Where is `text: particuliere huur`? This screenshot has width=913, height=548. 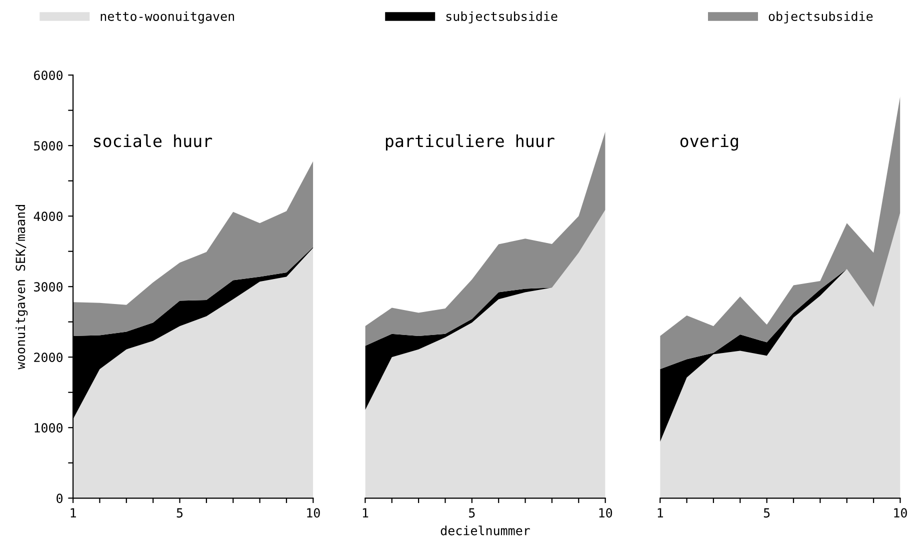 text: particuliere huur is located at coordinates (470, 142).